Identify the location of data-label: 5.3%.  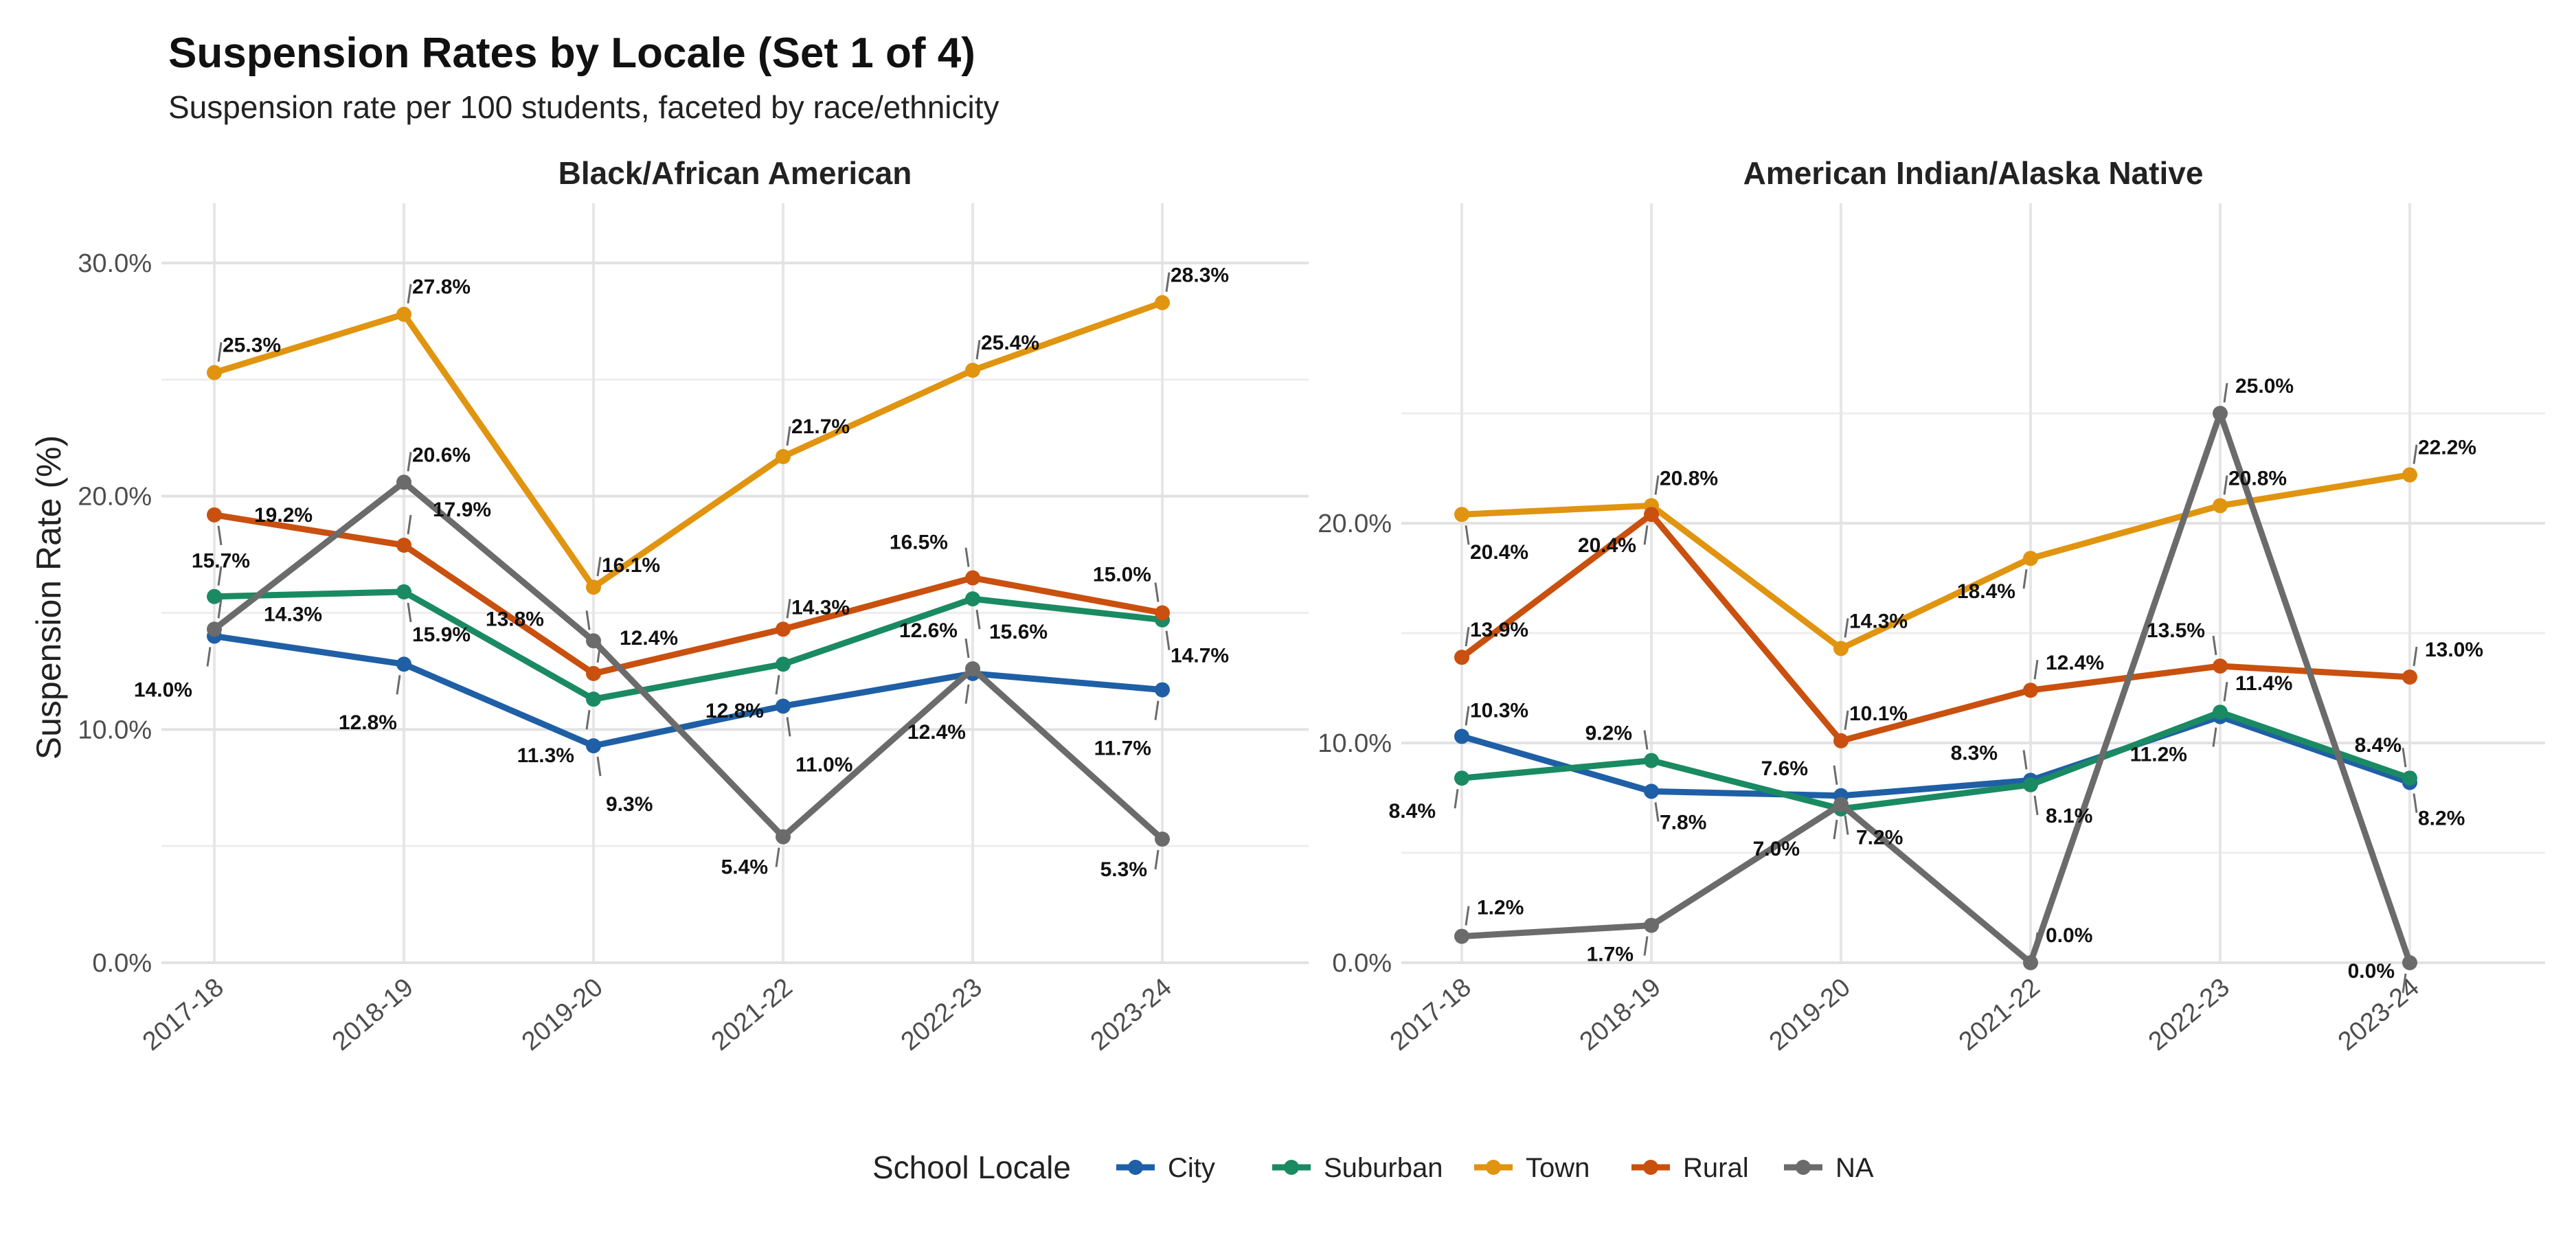
(1123, 869).